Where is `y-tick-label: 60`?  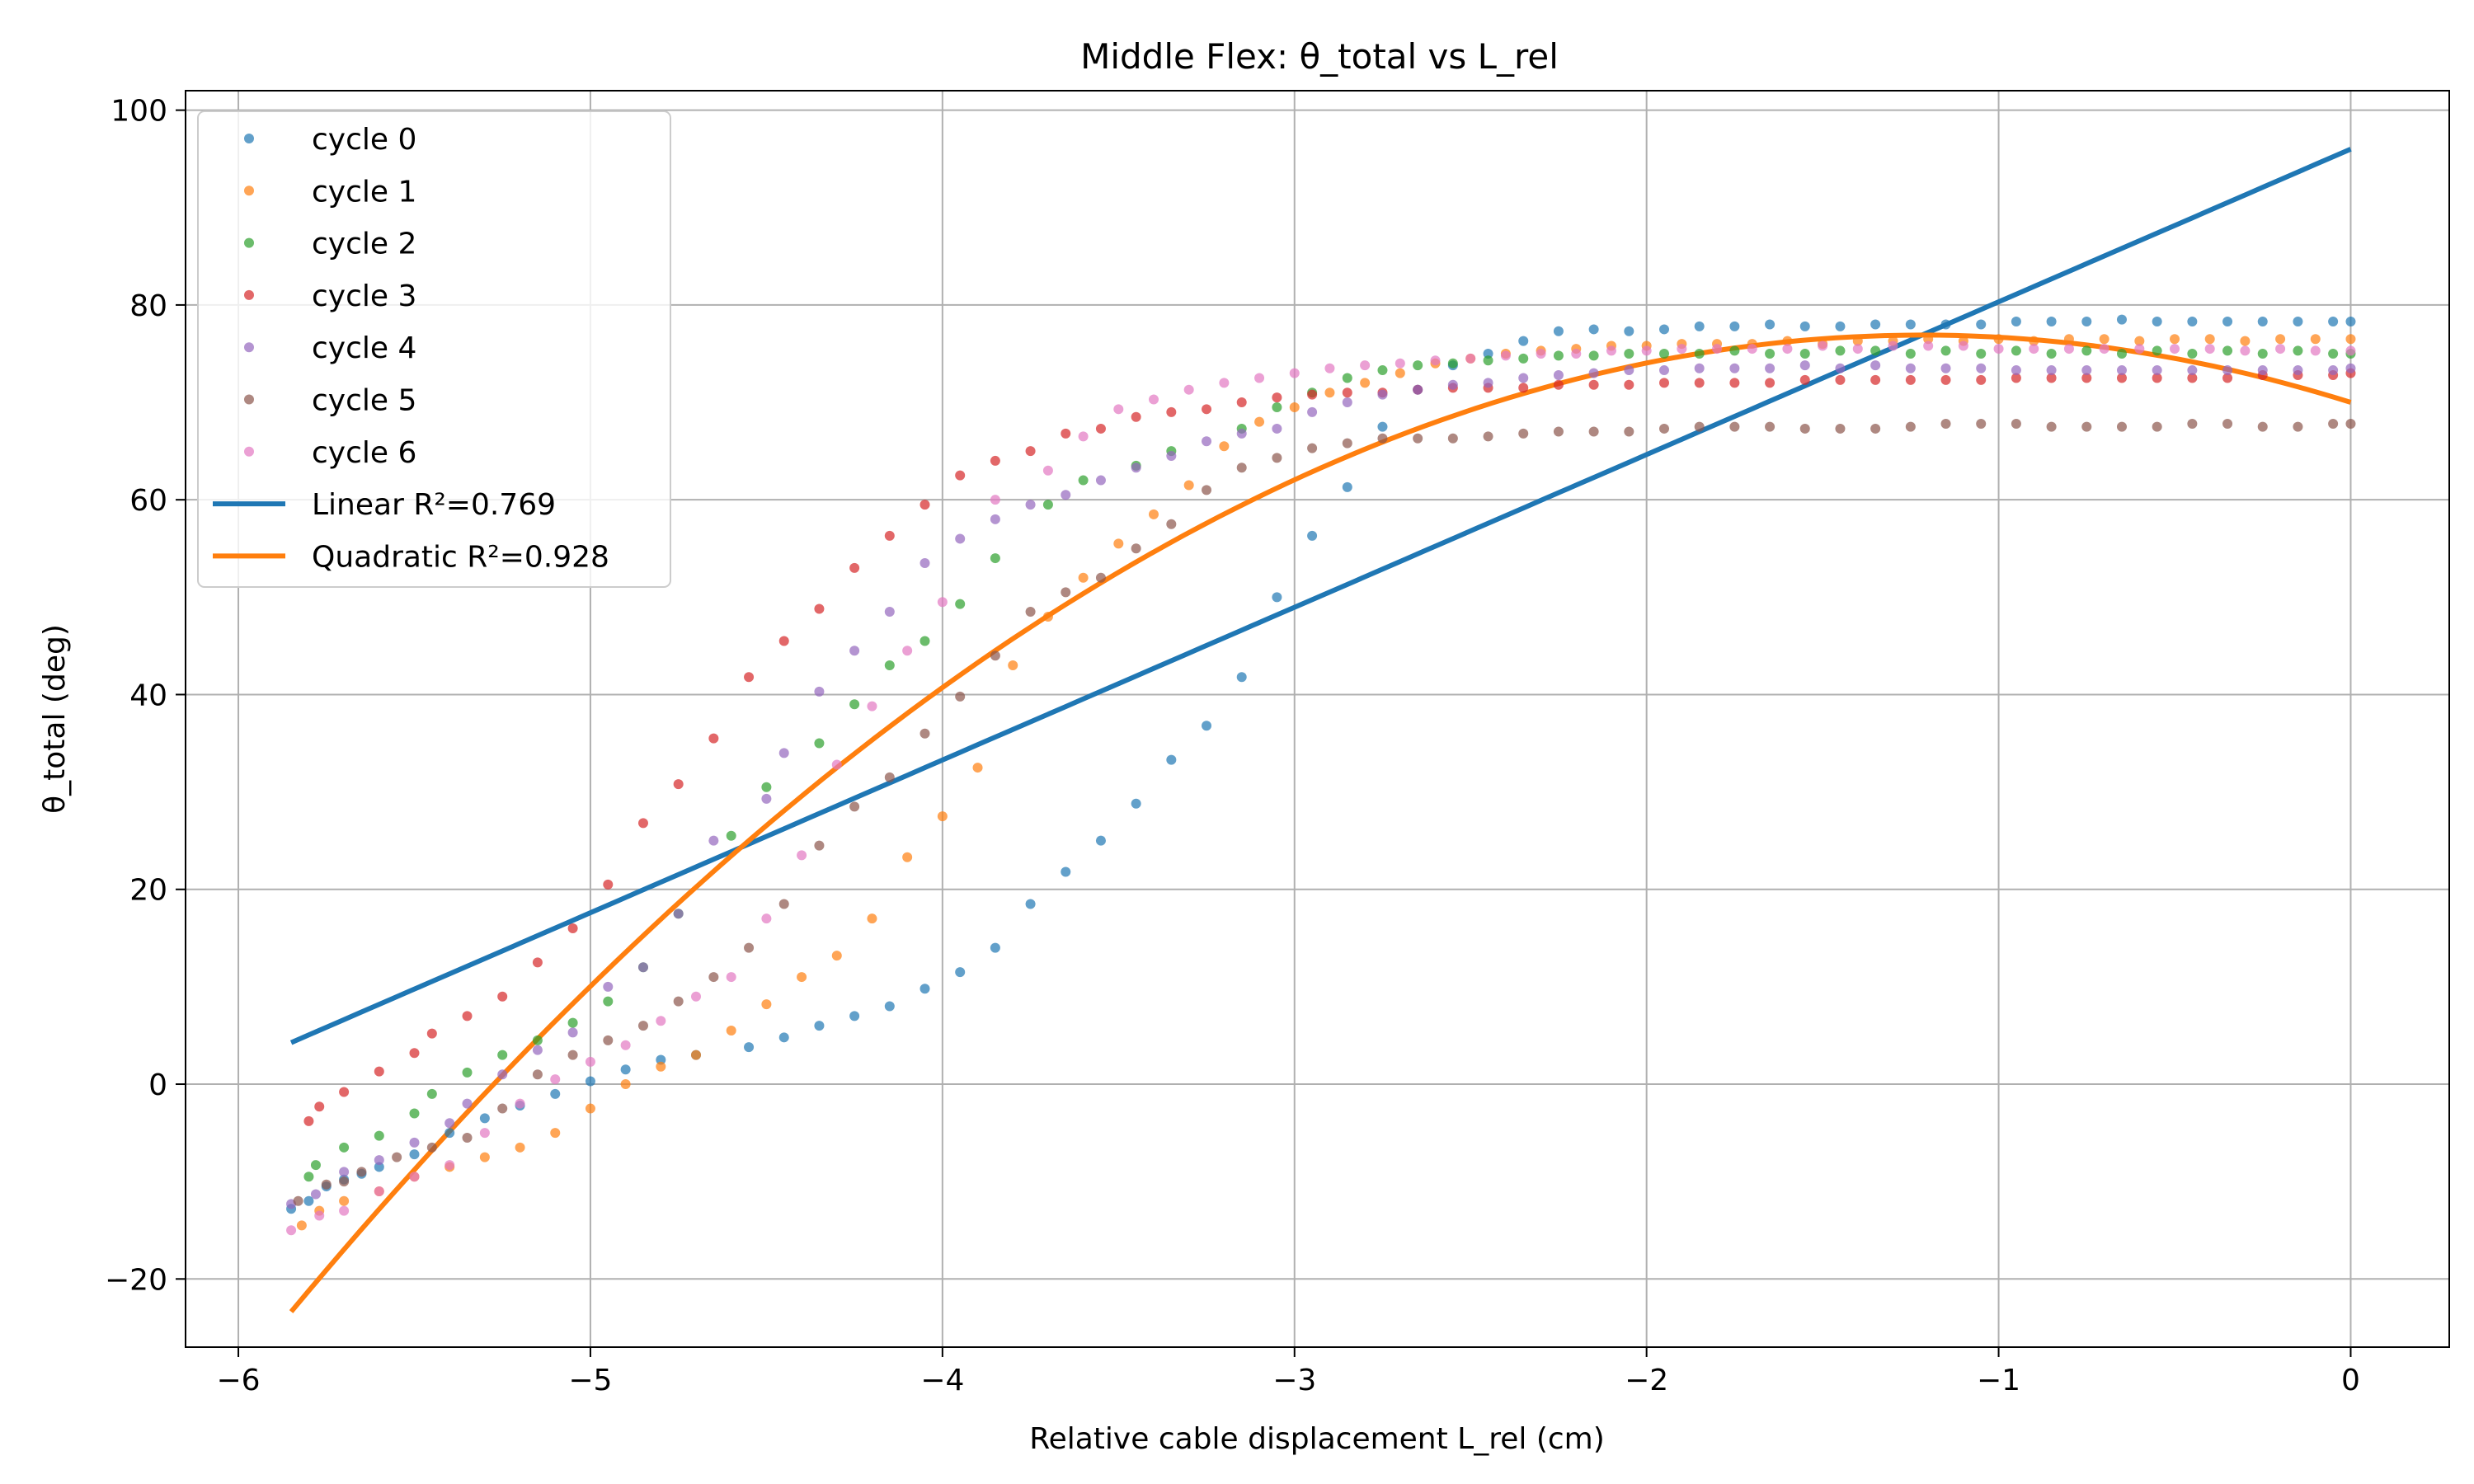 y-tick-label: 60 is located at coordinates (148, 501).